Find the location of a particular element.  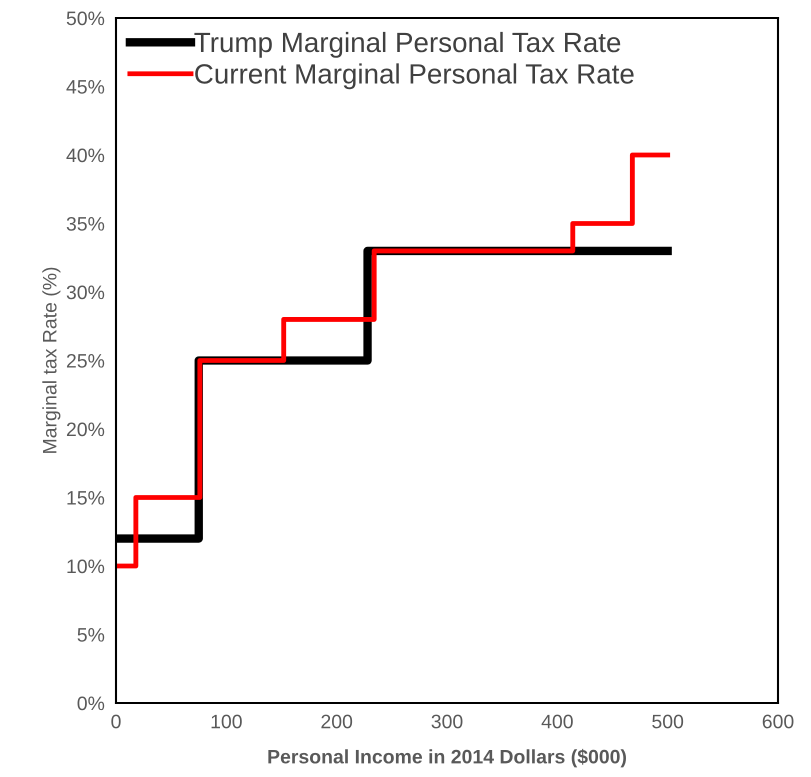

y-axis-title: Marginal tax Rate (%) is located at coordinates (51, 360).